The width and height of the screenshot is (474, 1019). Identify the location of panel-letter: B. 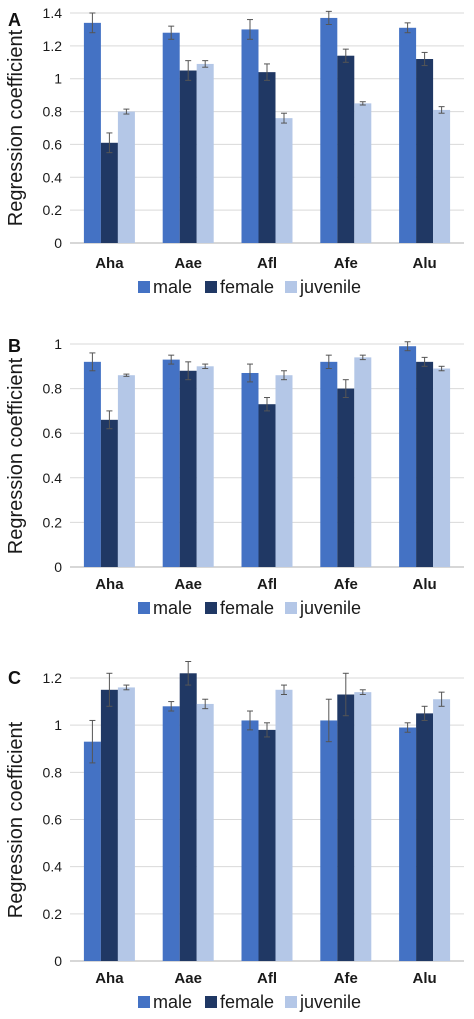
(14, 346).